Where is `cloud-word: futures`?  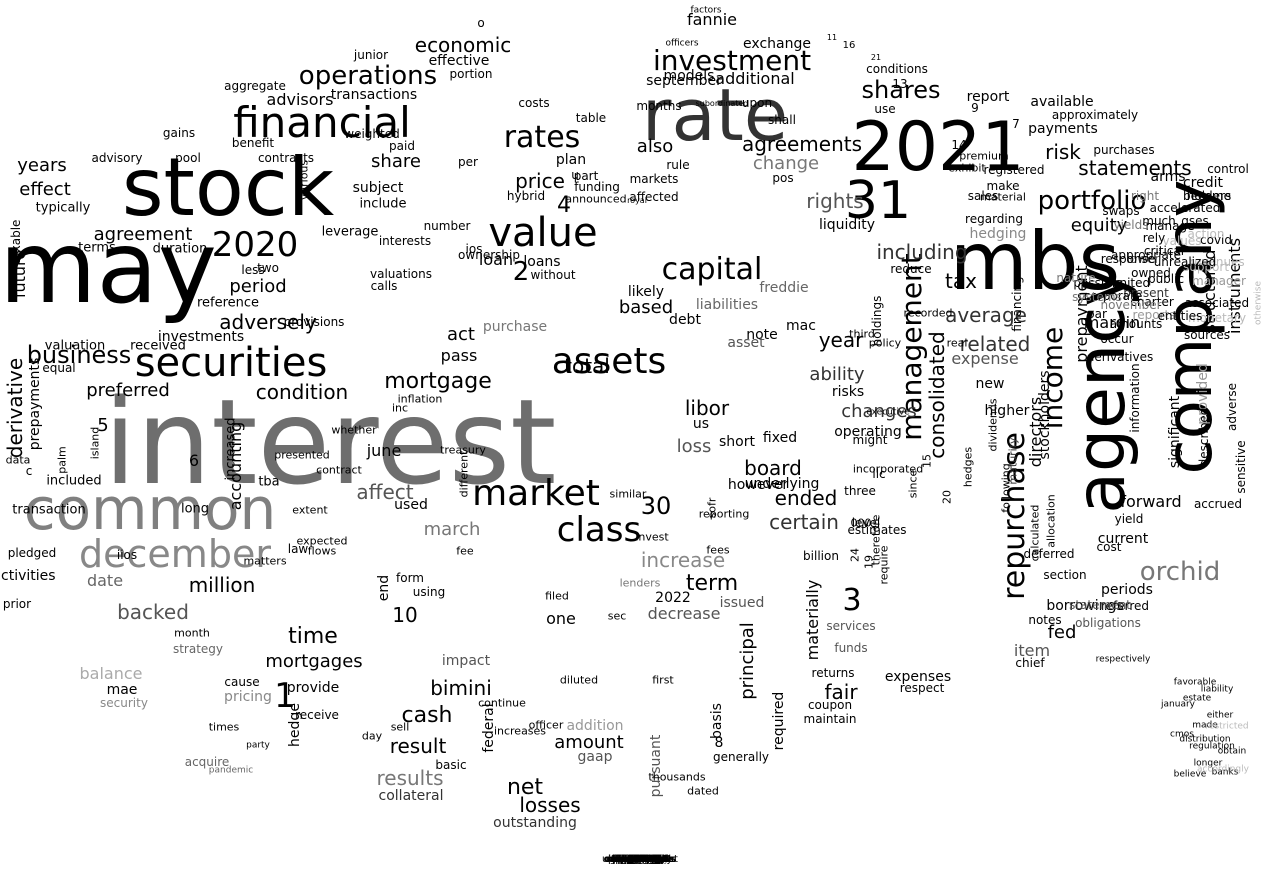
cloud-word: futures is located at coordinates (640, 859).